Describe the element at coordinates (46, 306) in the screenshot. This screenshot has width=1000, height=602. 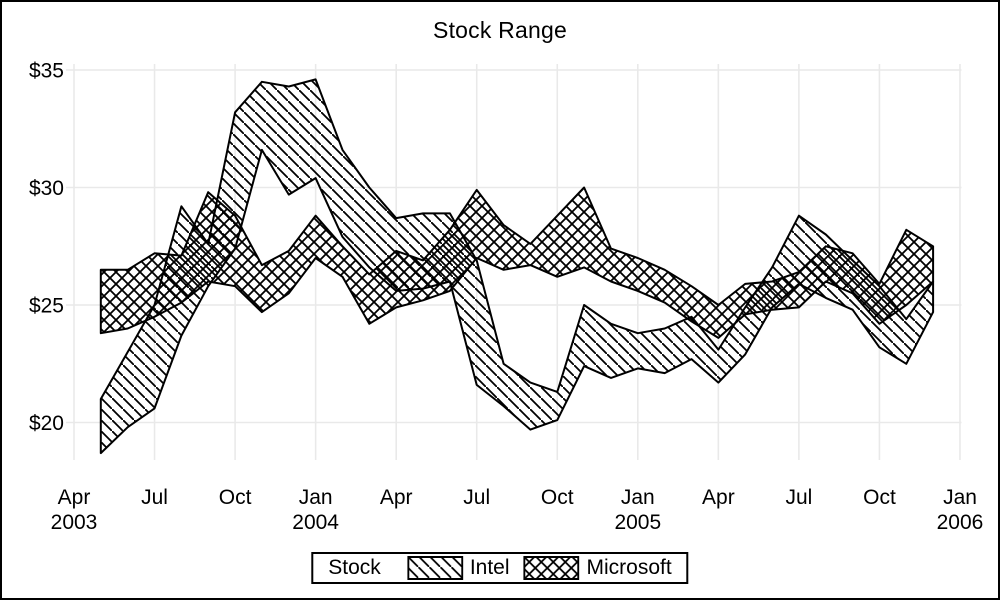
I see `y-tick-label: $25` at that location.